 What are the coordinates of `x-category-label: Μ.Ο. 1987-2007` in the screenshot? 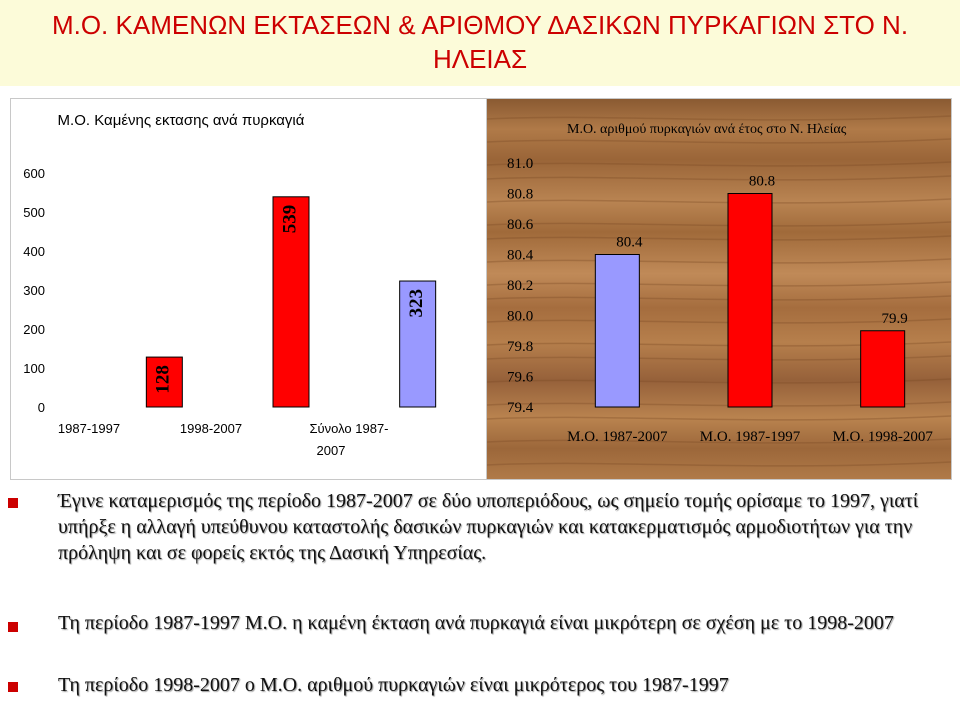 It's located at (617, 437).